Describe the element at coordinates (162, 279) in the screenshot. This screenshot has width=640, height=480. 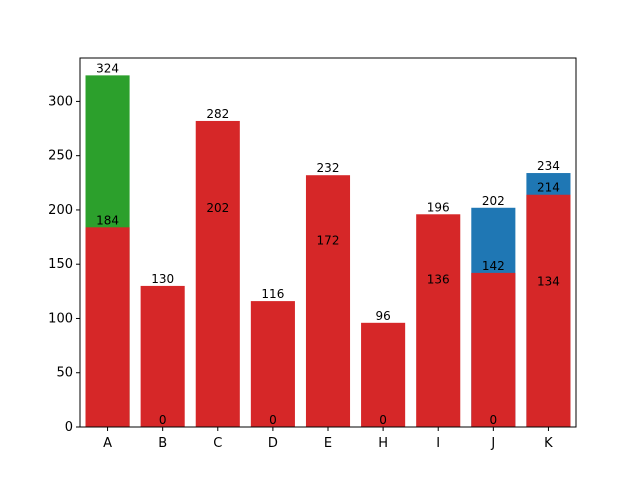
I see `data-label-top-B: 130` at that location.